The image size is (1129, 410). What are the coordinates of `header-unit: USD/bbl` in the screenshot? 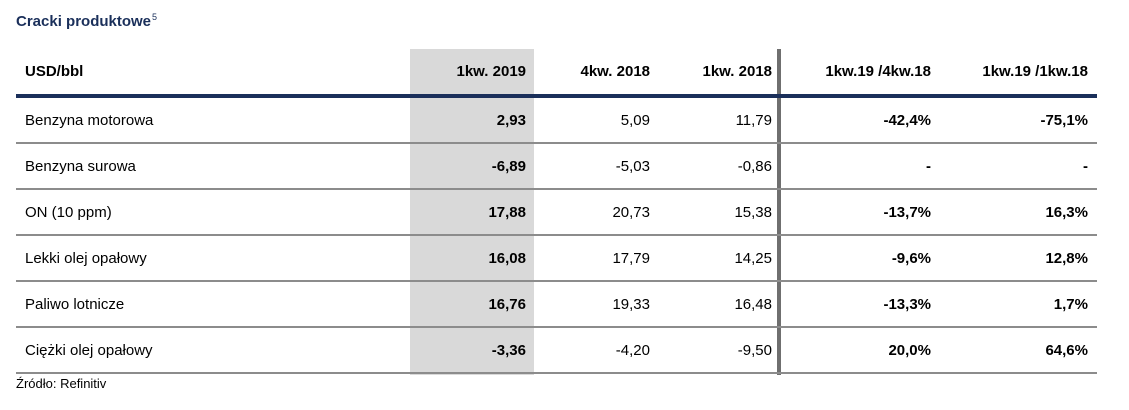 It's located at (54, 71).